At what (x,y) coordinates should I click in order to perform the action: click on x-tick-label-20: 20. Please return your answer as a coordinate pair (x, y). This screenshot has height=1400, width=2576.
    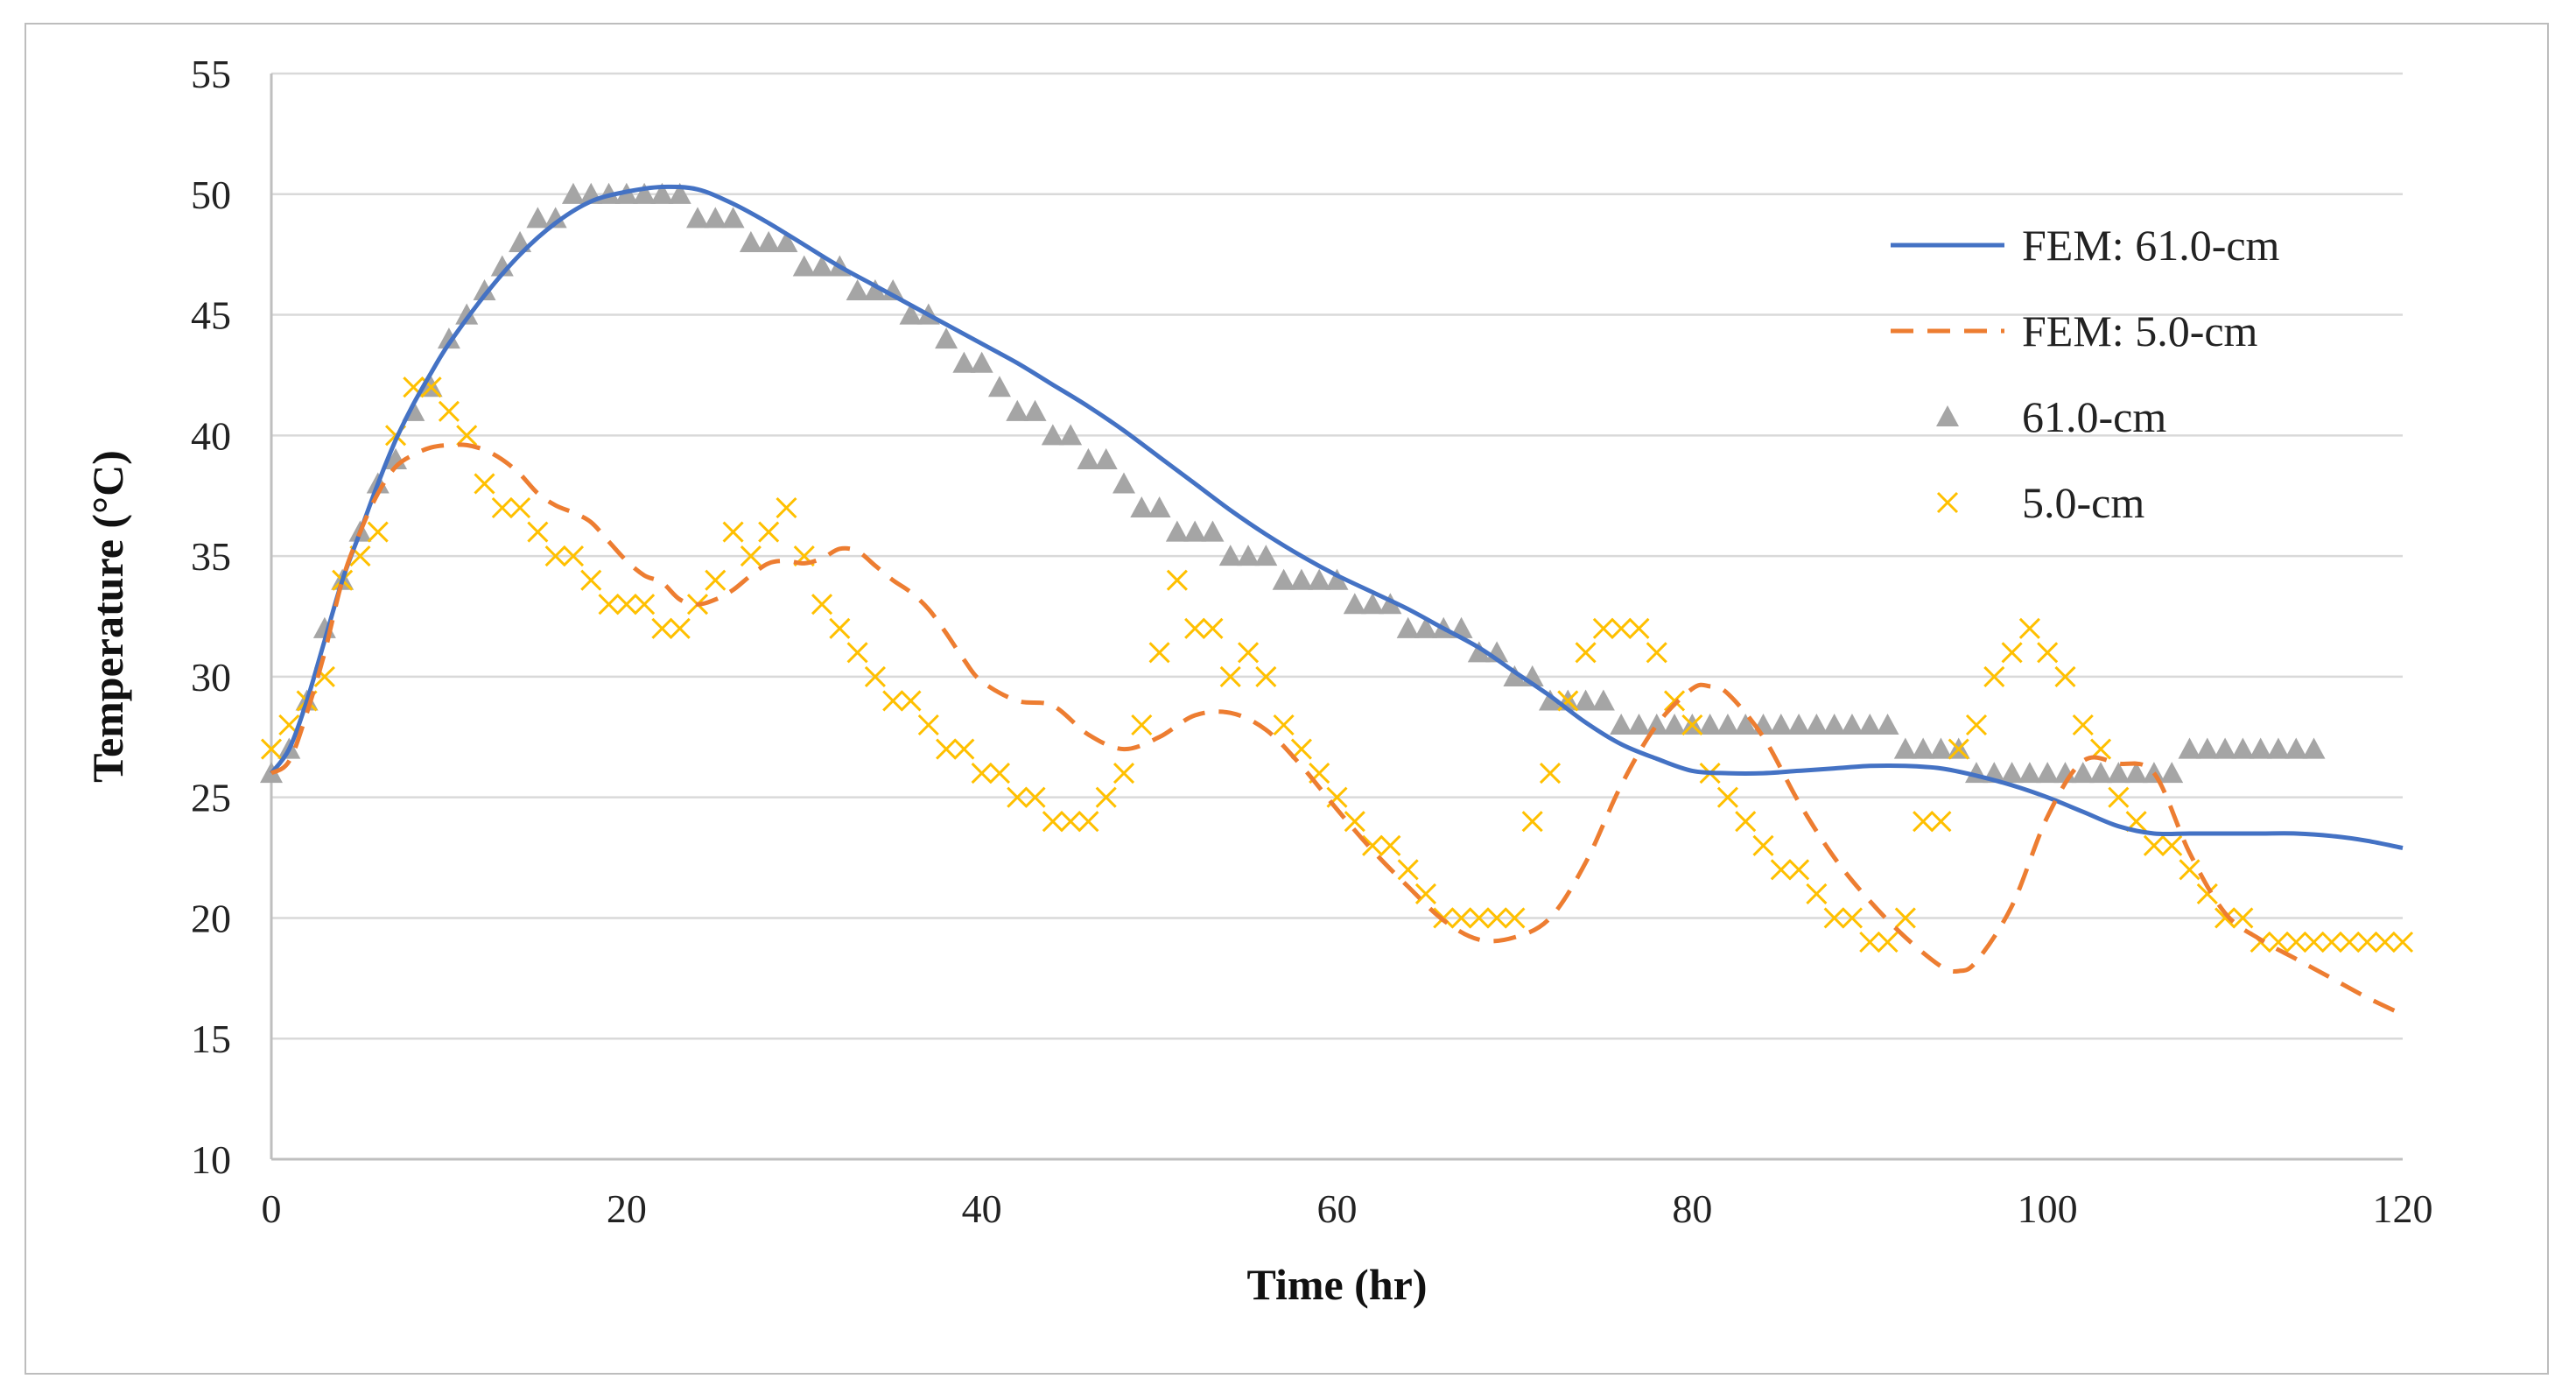
    Looking at the image, I should click on (627, 1208).